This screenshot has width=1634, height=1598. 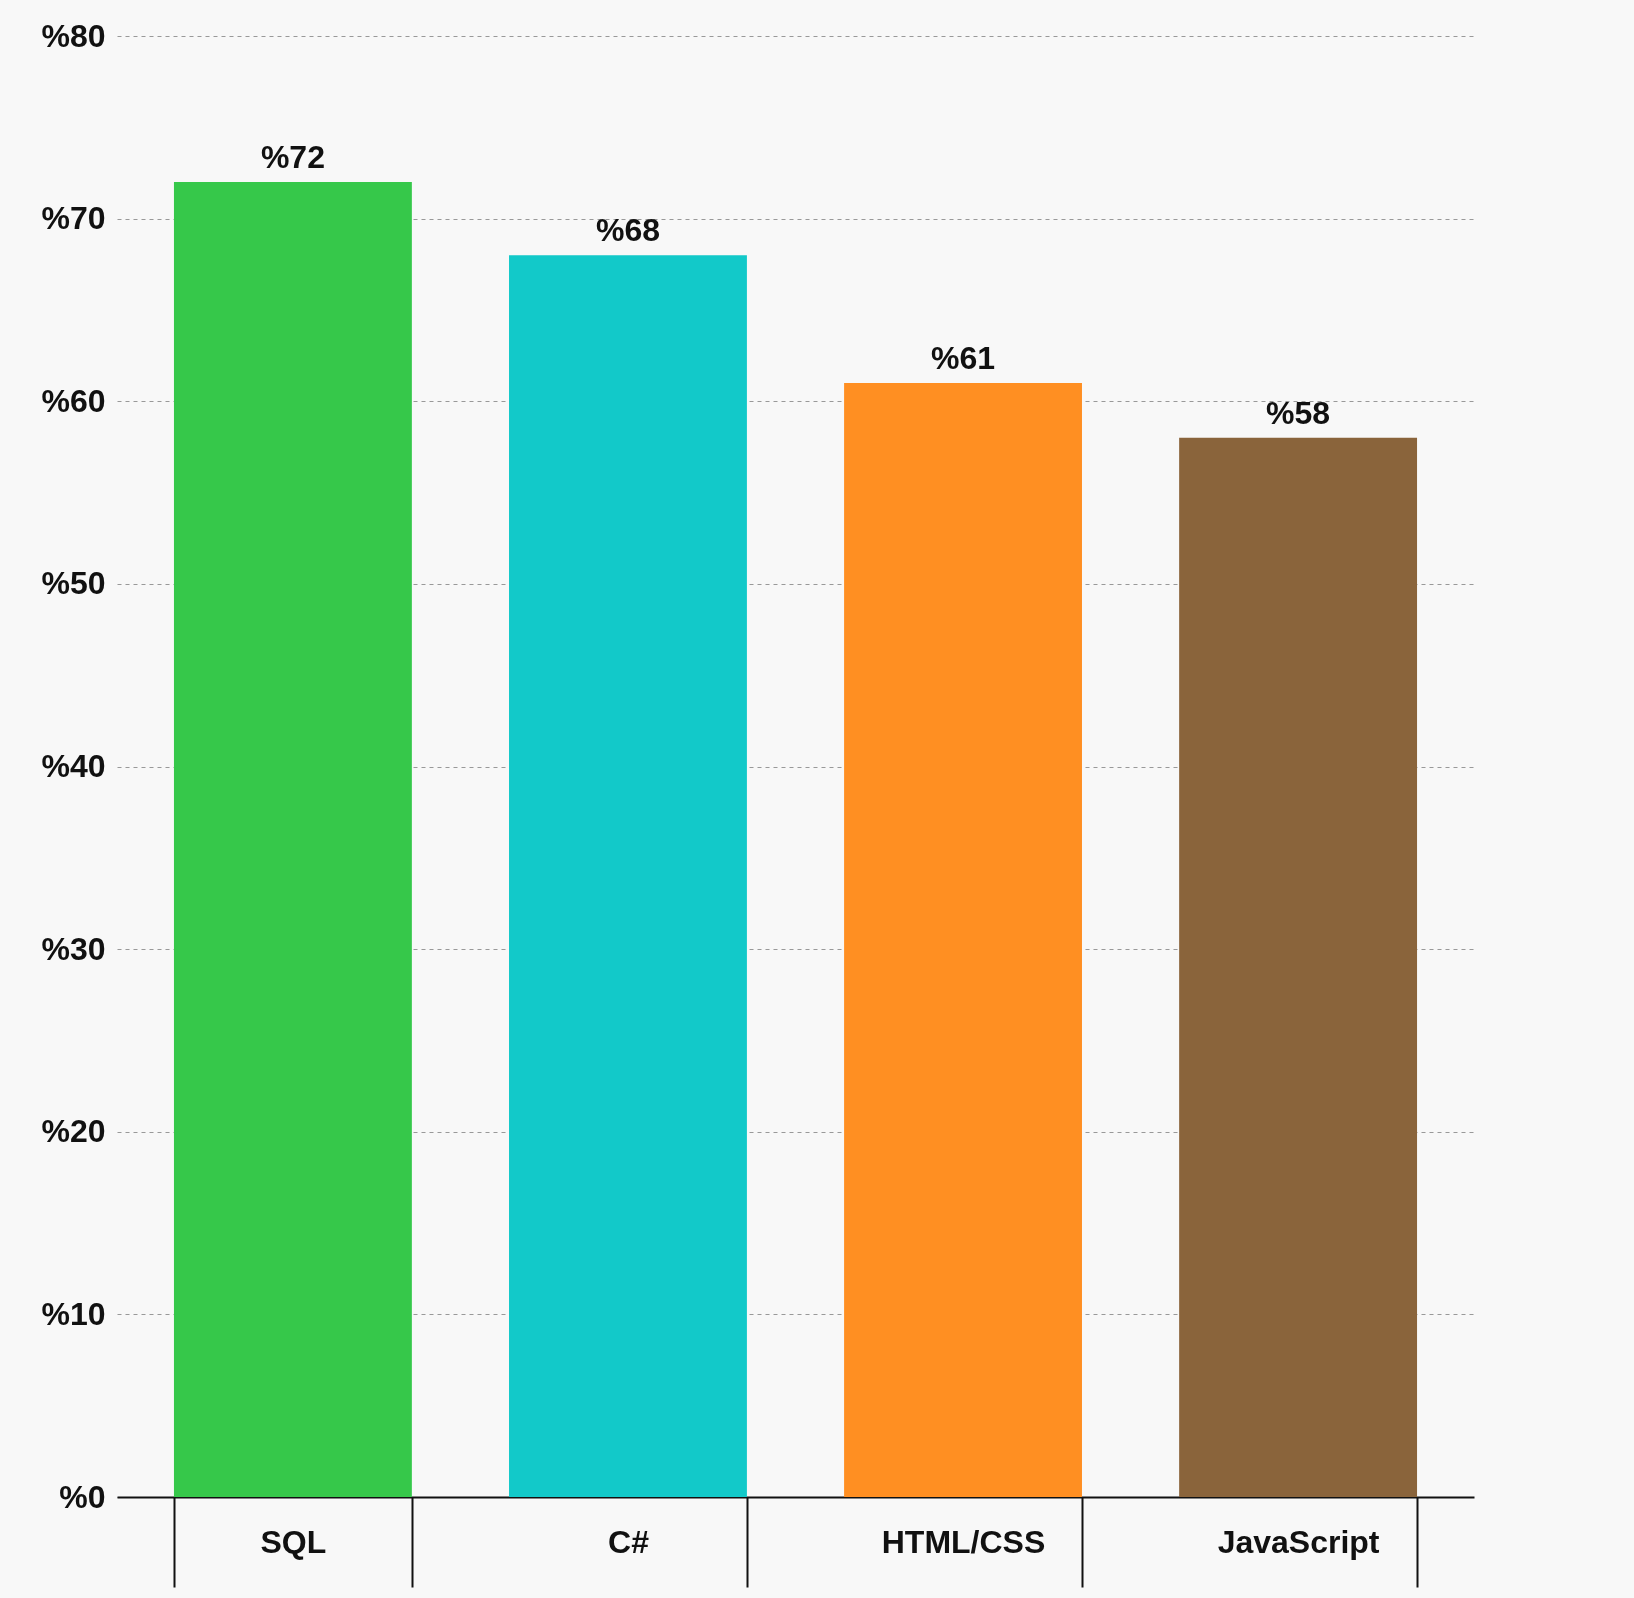 I want to click on data-label: %58, so click(x=1298, y=412).